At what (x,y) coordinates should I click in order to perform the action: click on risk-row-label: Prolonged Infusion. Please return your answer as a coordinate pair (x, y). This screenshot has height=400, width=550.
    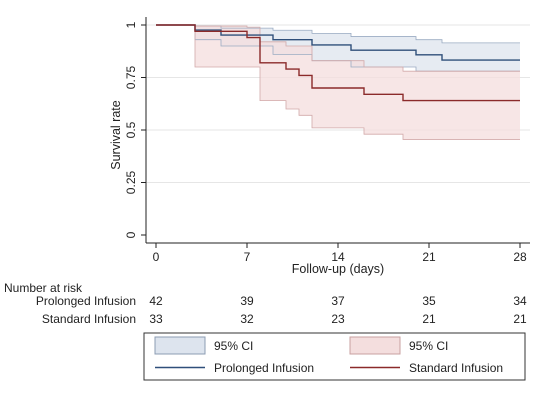
    Looking at the image, I should click on (86, 301).